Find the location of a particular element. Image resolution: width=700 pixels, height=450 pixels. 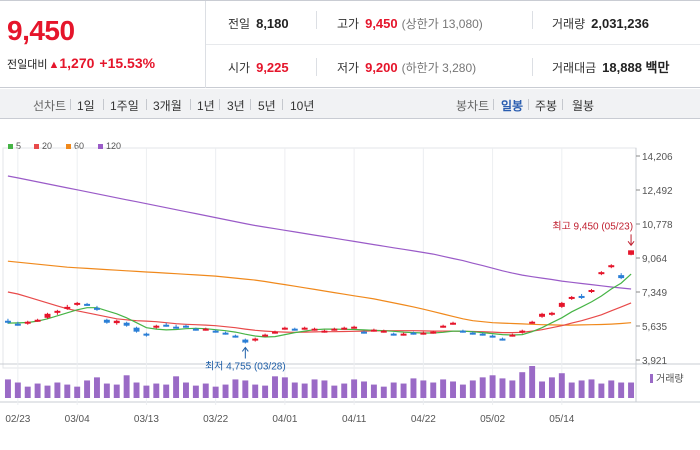

tab-monthly: 월봉 is located at coordinates (583, 106).